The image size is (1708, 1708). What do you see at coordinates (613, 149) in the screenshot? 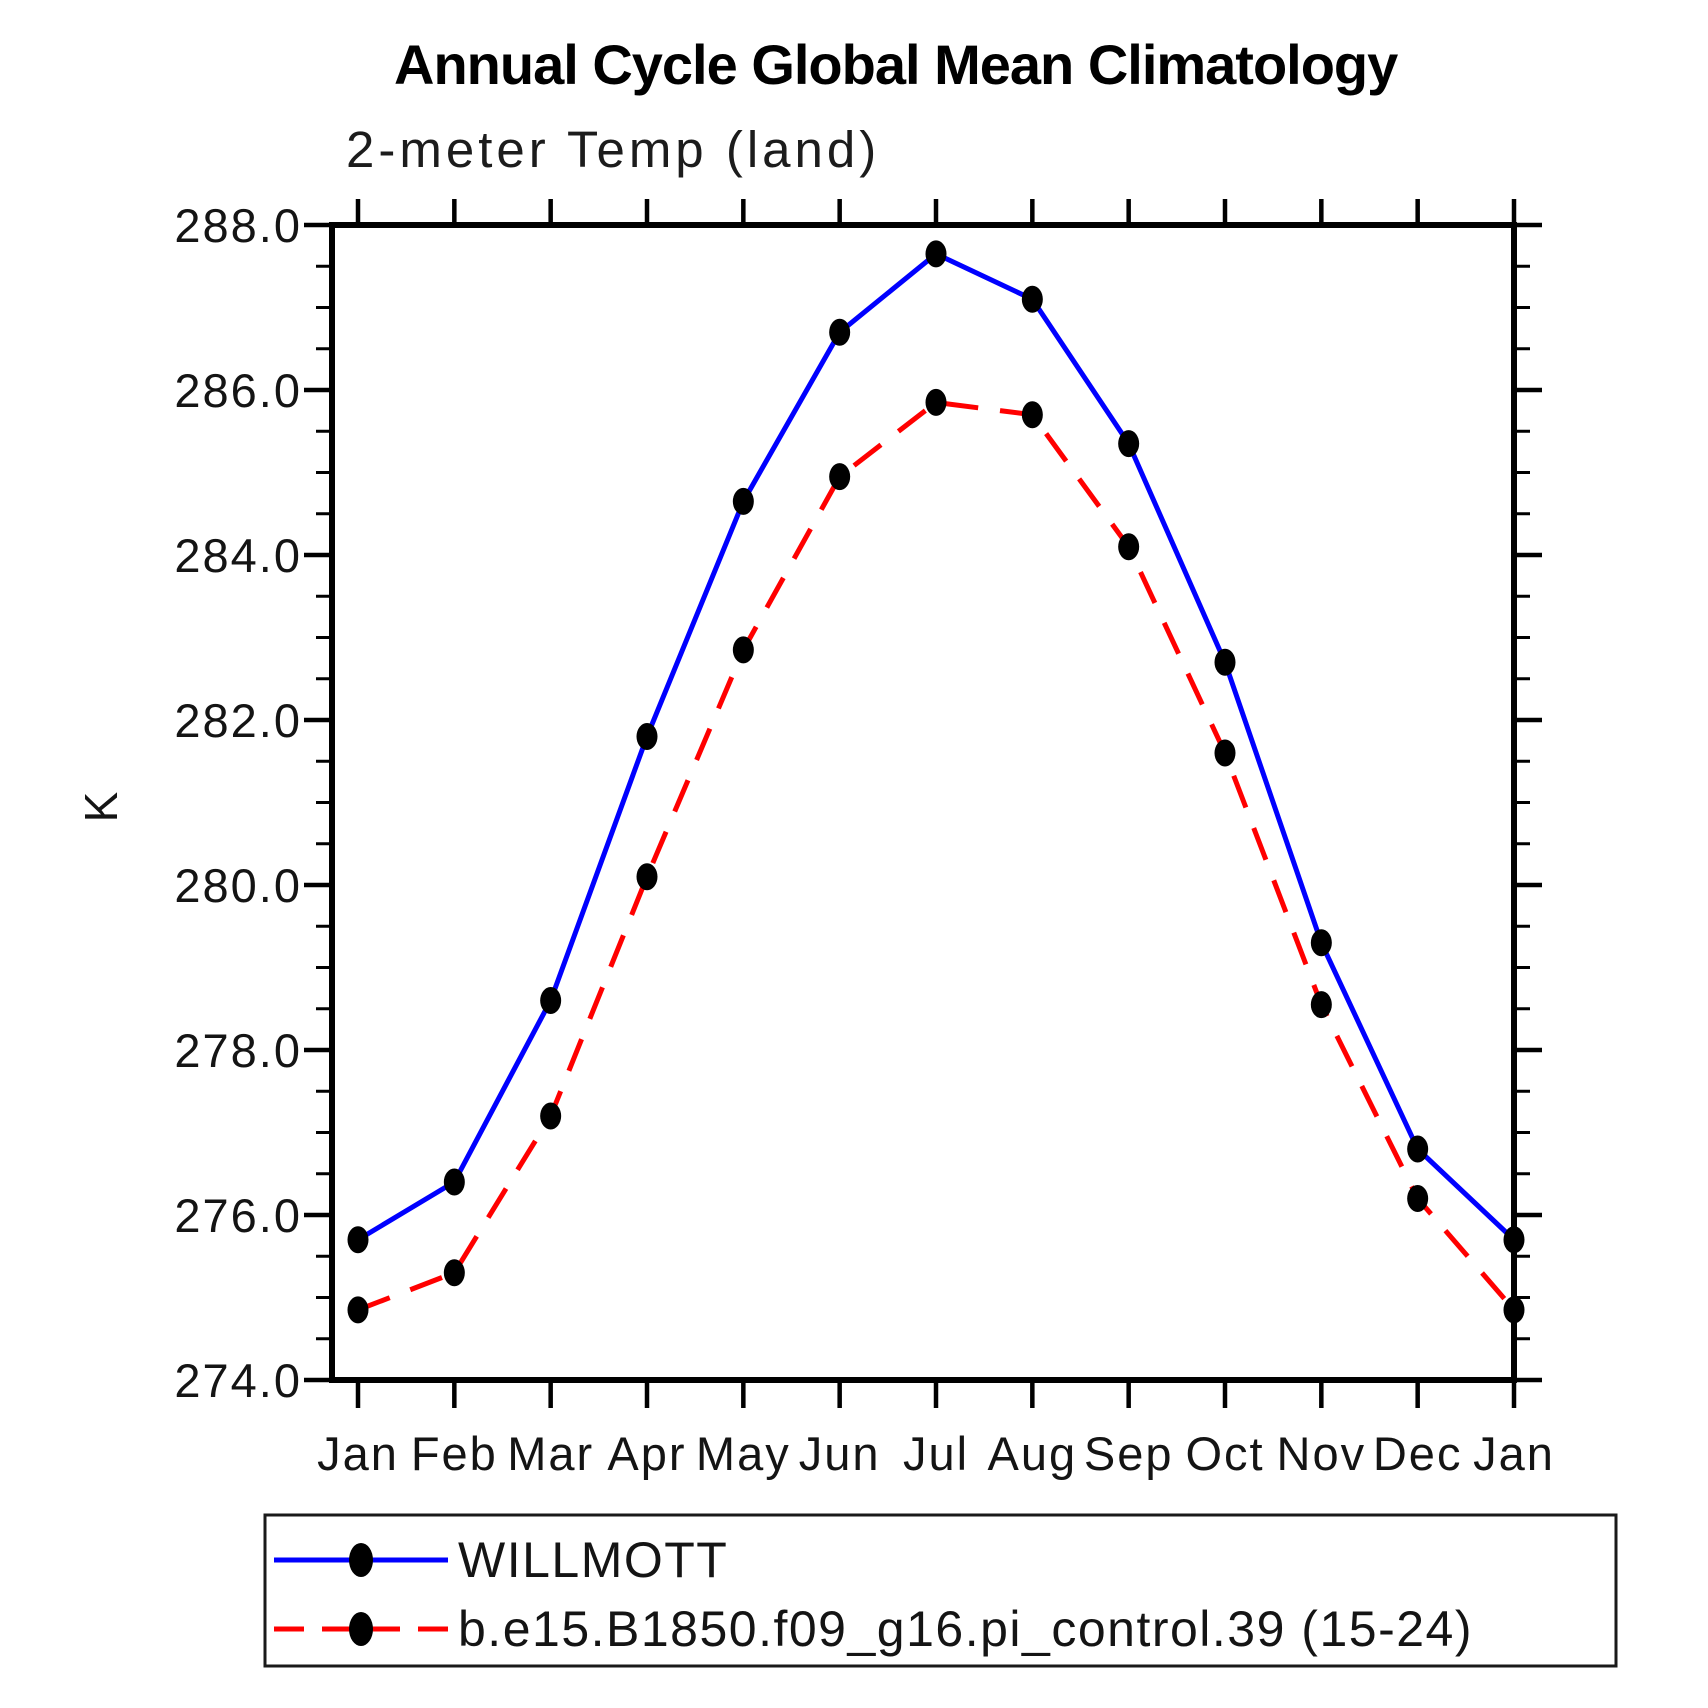
I see `chart-subtitle: 2-meter Temp (land)` at bounding box center [613, 149].